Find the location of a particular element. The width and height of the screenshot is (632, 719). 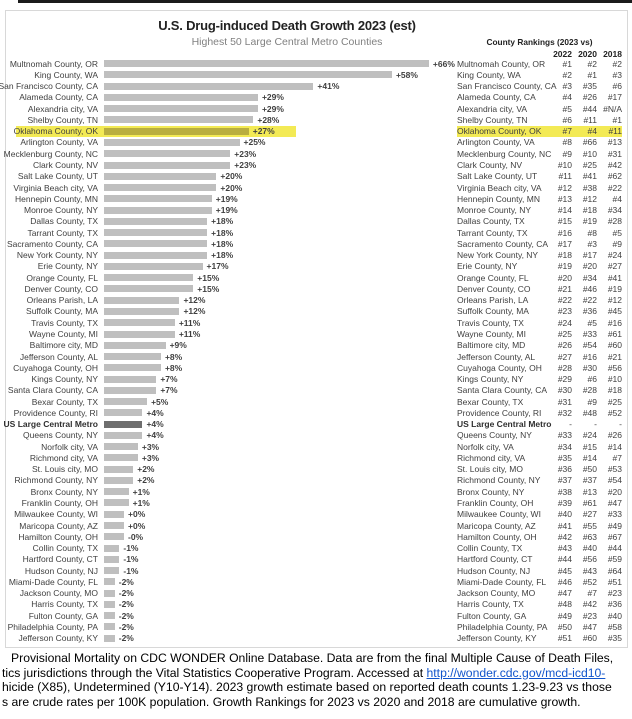

rank-county: Clark County, NV is located at coordinates (490, 165).